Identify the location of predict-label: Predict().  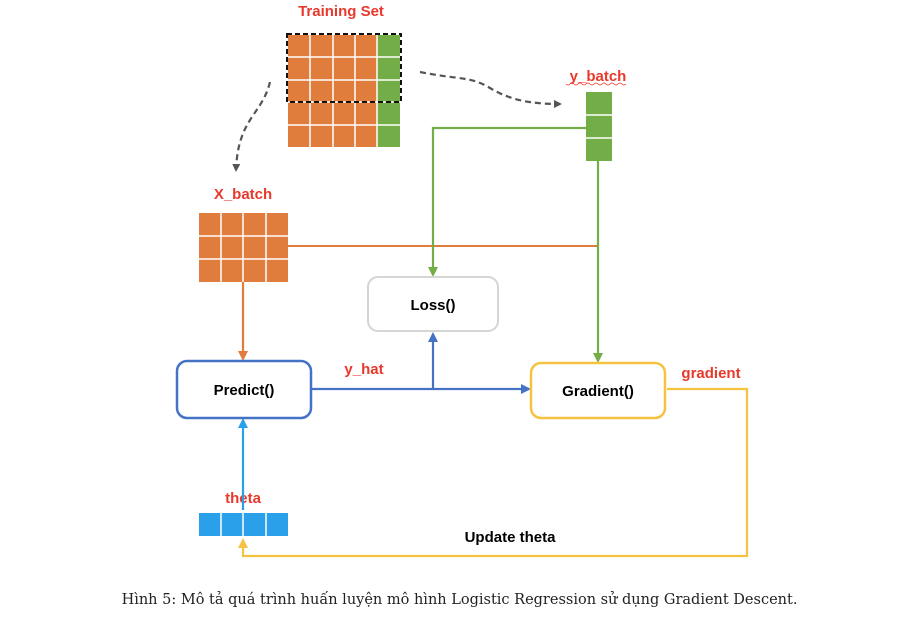
(244, 390).